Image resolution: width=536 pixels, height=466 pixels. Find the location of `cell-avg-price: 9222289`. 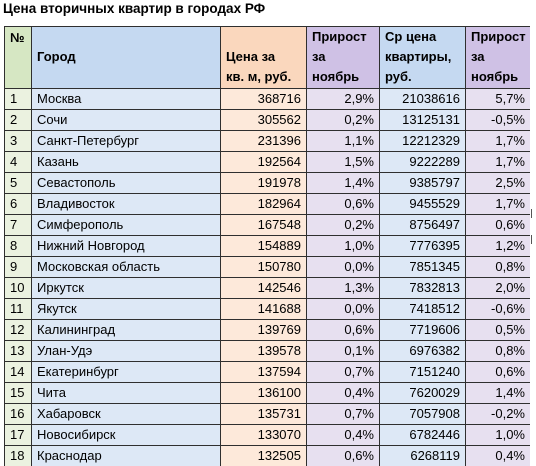

cell-avg-price: 9222289 is located at coordinates (423, 162).